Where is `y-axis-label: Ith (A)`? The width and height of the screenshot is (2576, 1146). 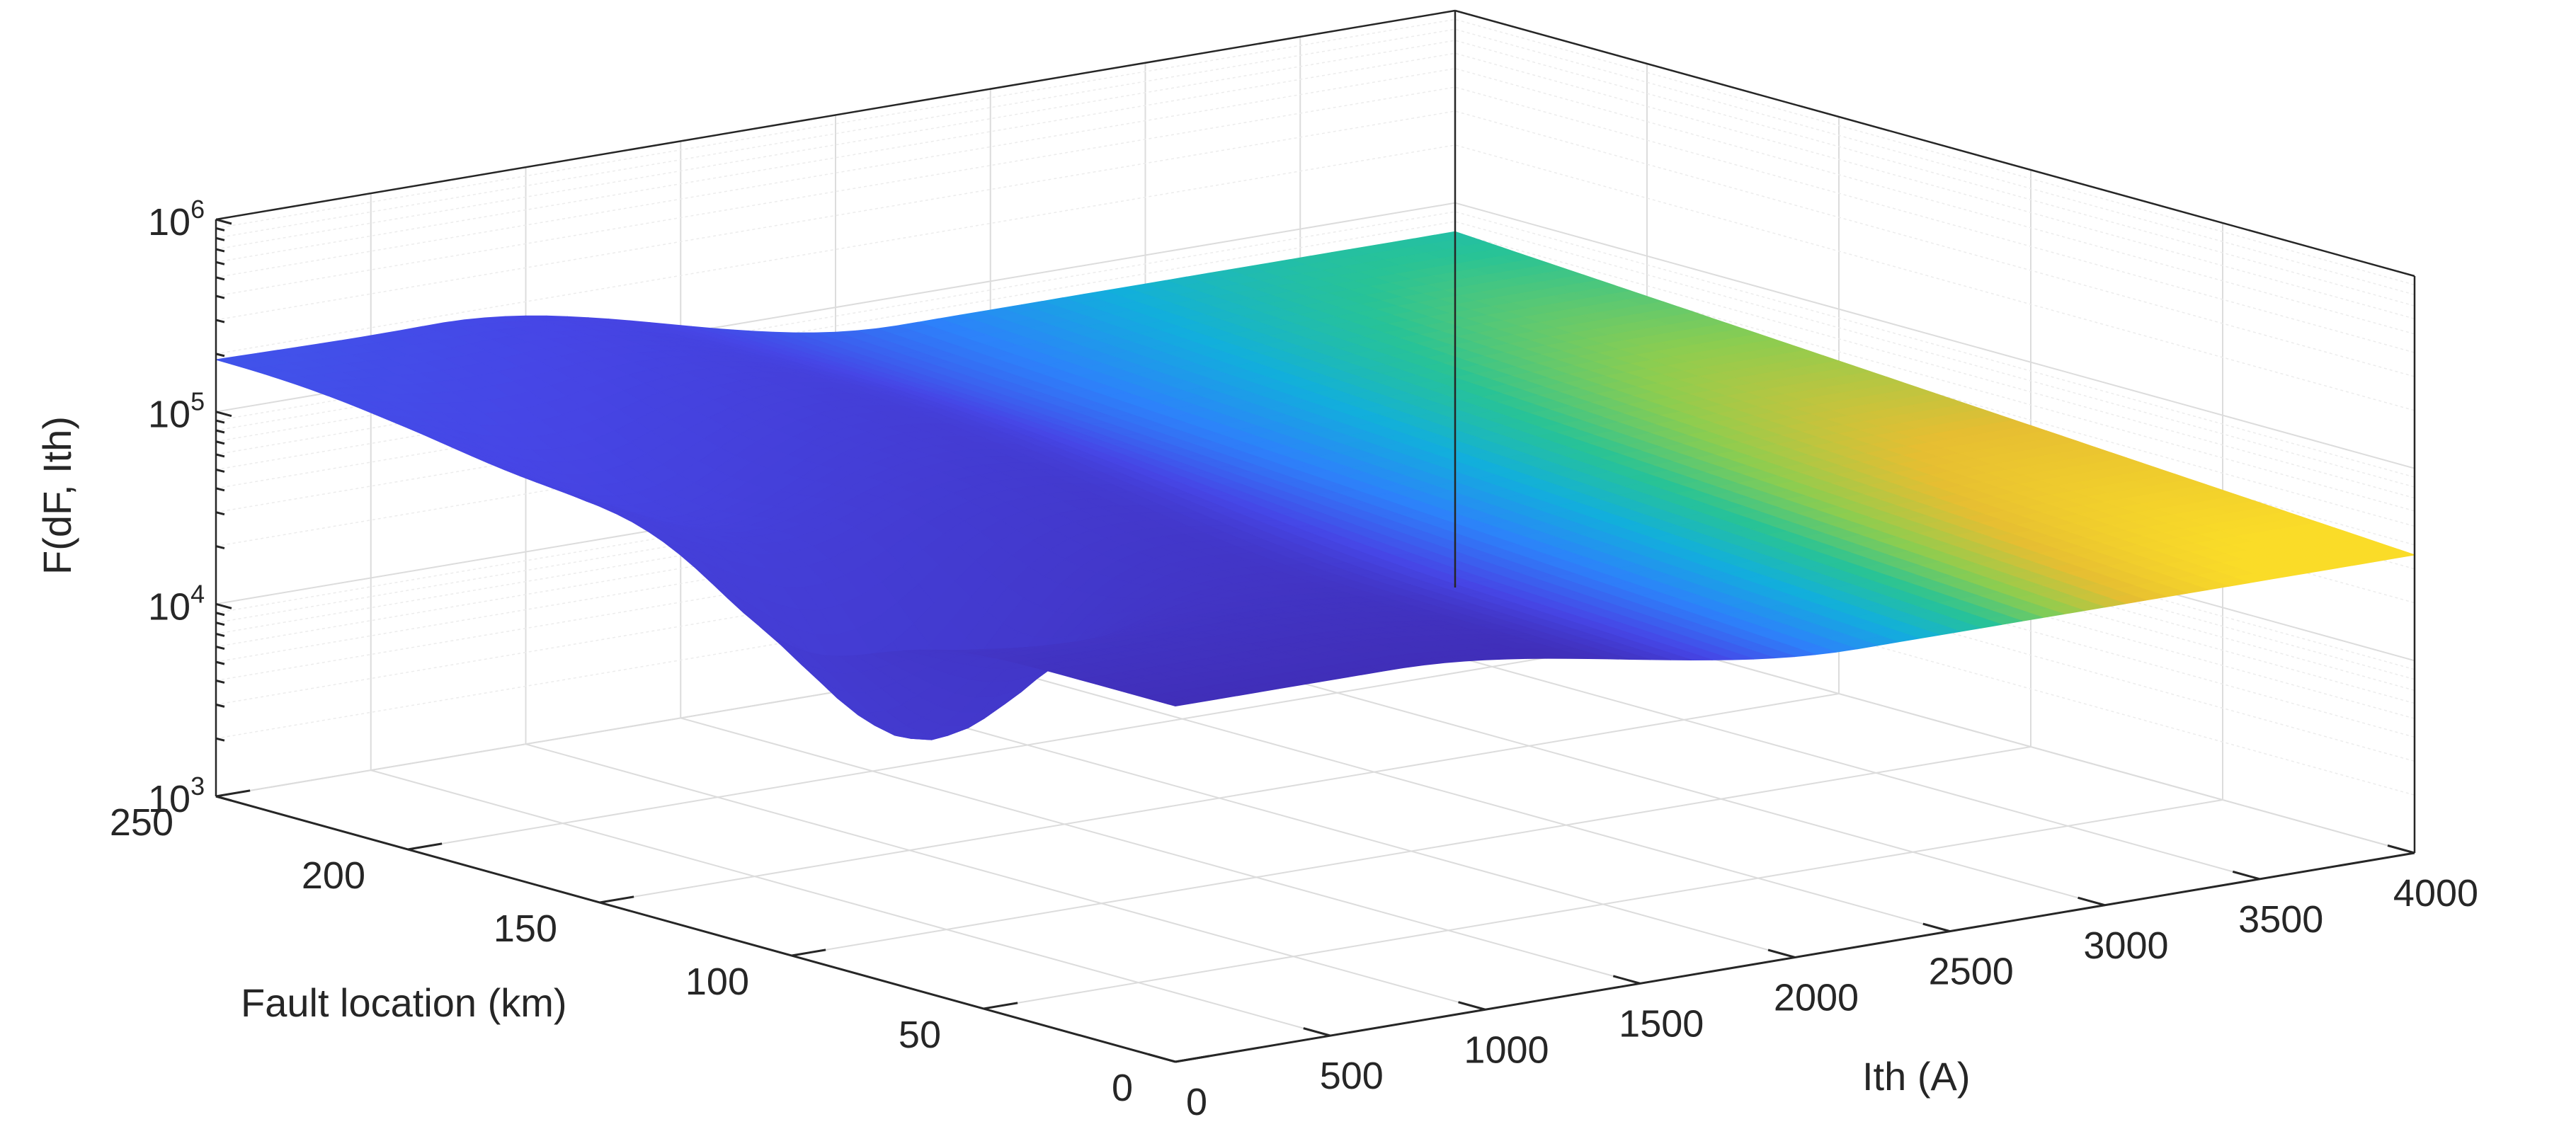 y-axis-label: Ith (A) is located at coordinates (1916, 1076).